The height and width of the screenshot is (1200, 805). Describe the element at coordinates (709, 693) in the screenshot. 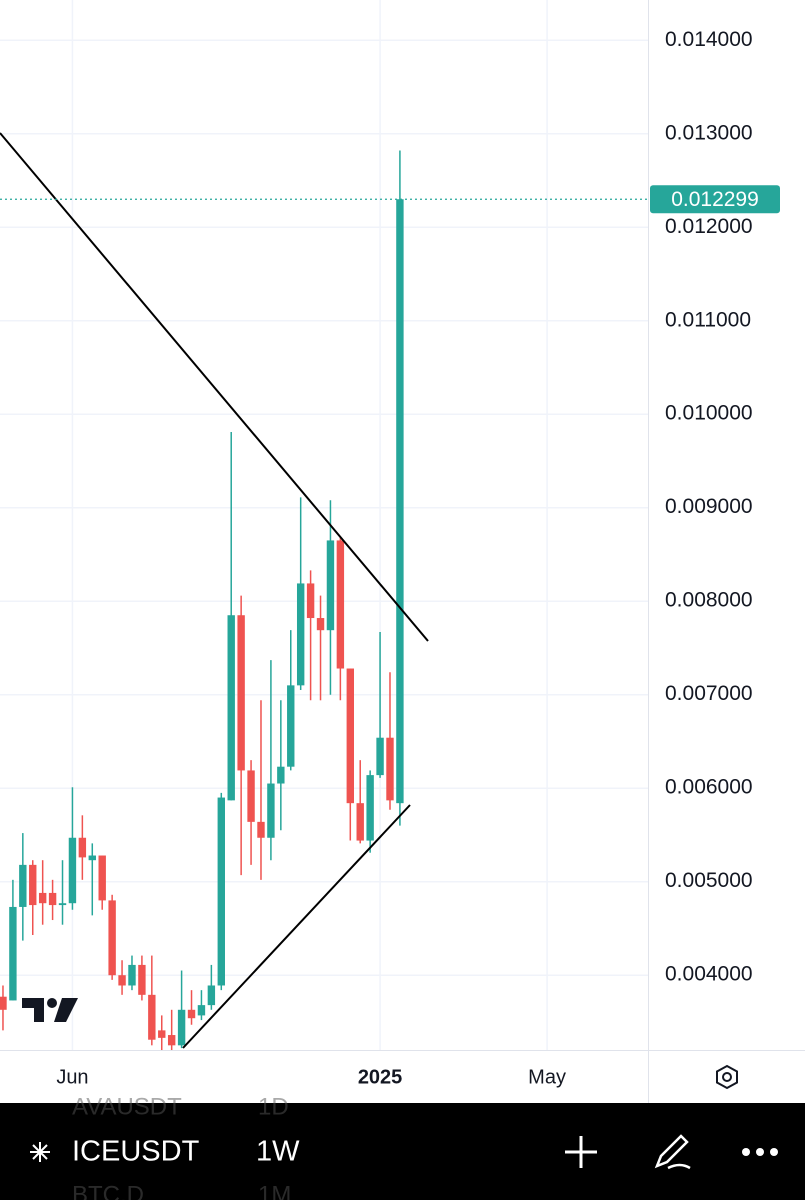

I see `y-tick-label: 0.007000` at that location.